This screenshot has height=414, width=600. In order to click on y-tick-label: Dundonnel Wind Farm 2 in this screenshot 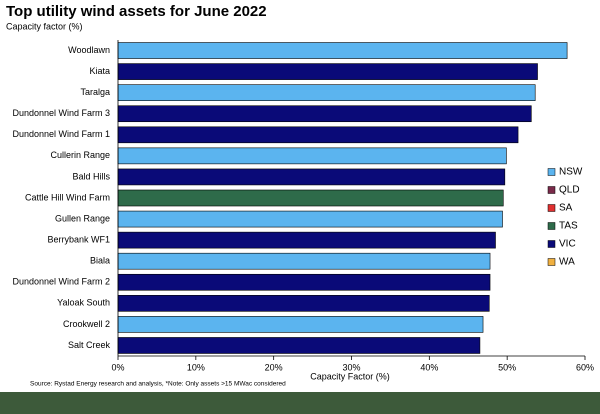, I will do `click(61, 282)`.